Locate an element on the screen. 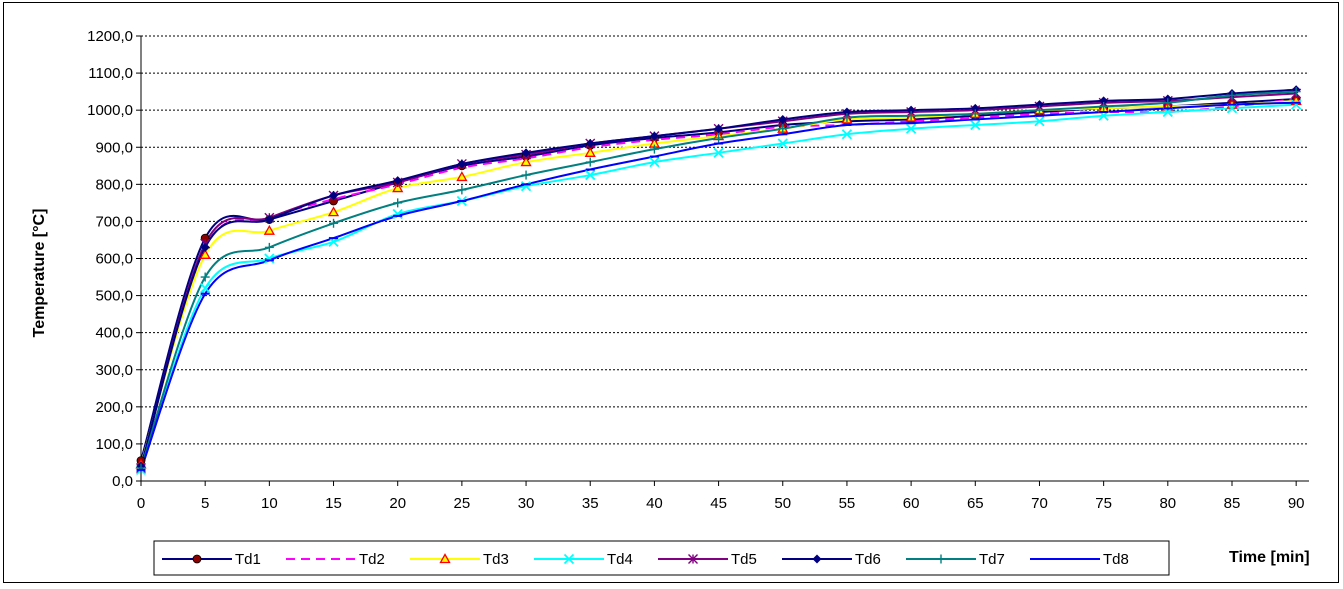 This screenshot has width=1343, height=589. x-tick-label: 85 is located at coordinates (1232, 503).